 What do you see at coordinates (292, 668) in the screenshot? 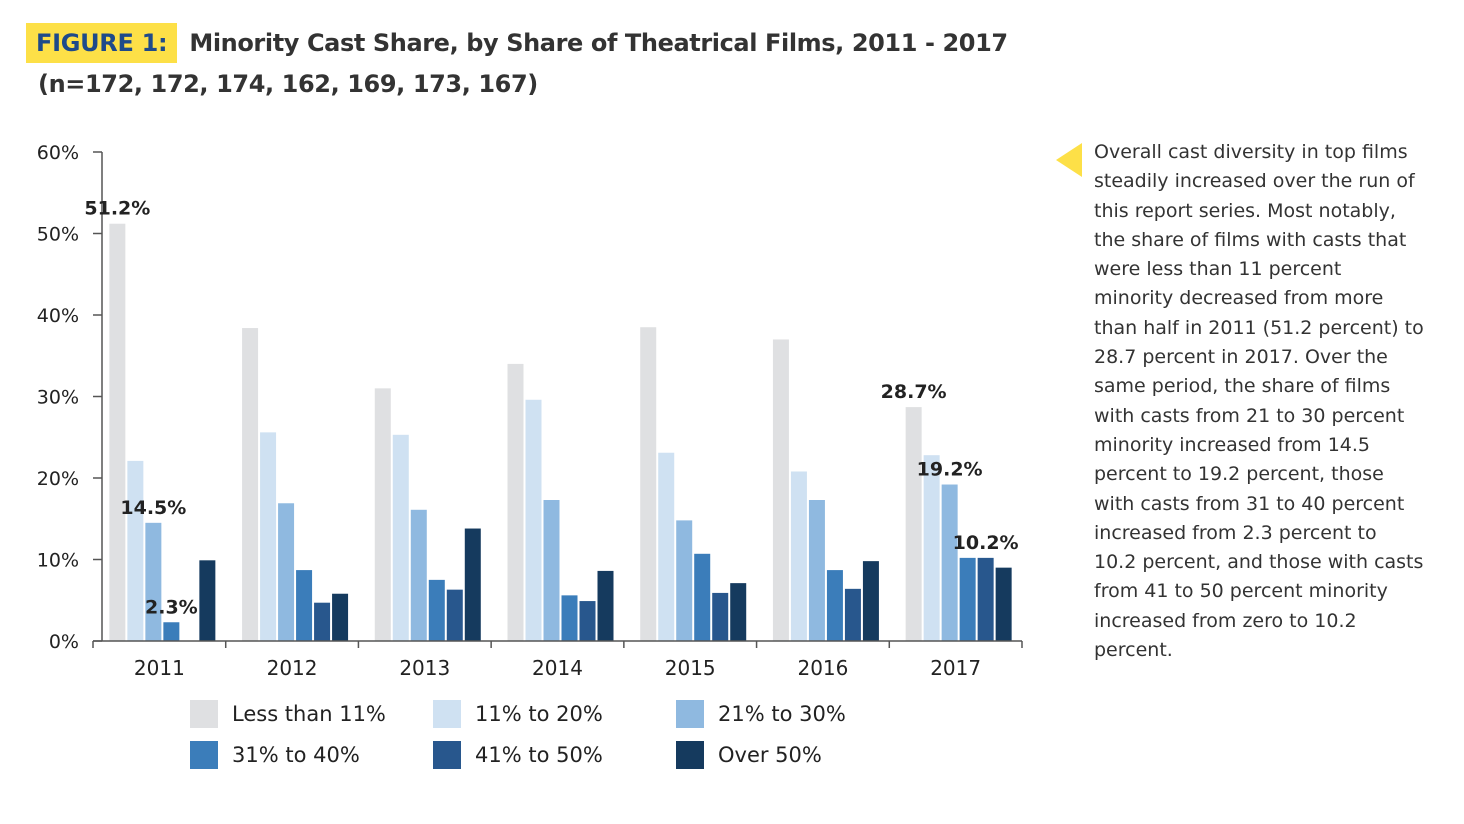
I see `x-tick-label: 2012` at bounding box center [292, 668].